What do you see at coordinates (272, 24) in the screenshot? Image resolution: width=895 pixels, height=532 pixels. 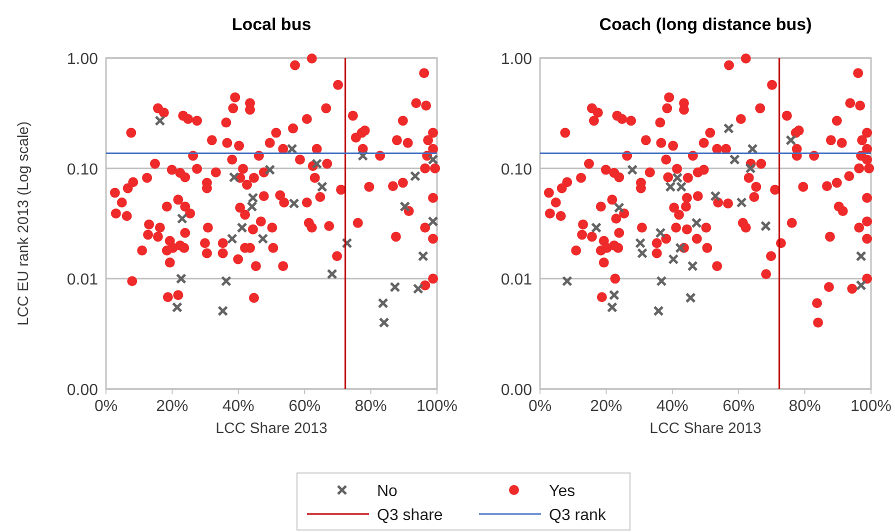 I see `chart-title: Local bus` at bounding box center [272, 24].